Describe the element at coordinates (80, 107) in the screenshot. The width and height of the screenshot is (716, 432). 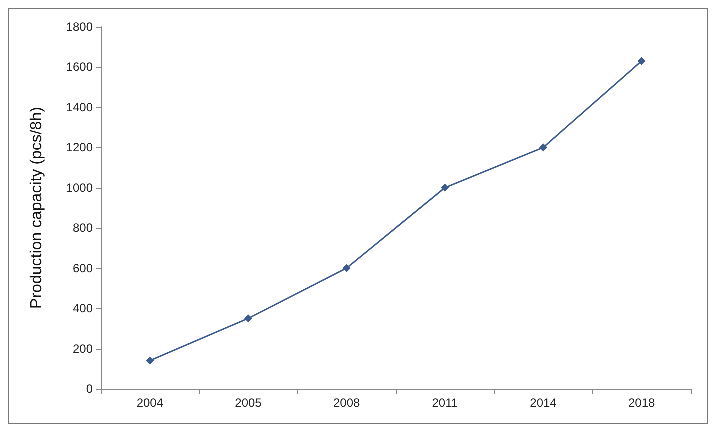
I see `y-tick-label: 1400` at that location.